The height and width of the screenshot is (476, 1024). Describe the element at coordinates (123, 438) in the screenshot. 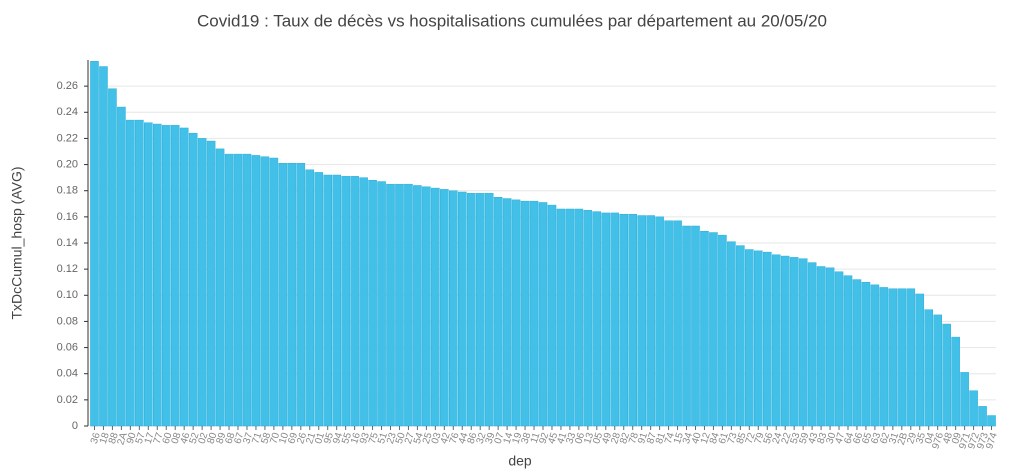

I see `x-tick-label: 2A` at that location.